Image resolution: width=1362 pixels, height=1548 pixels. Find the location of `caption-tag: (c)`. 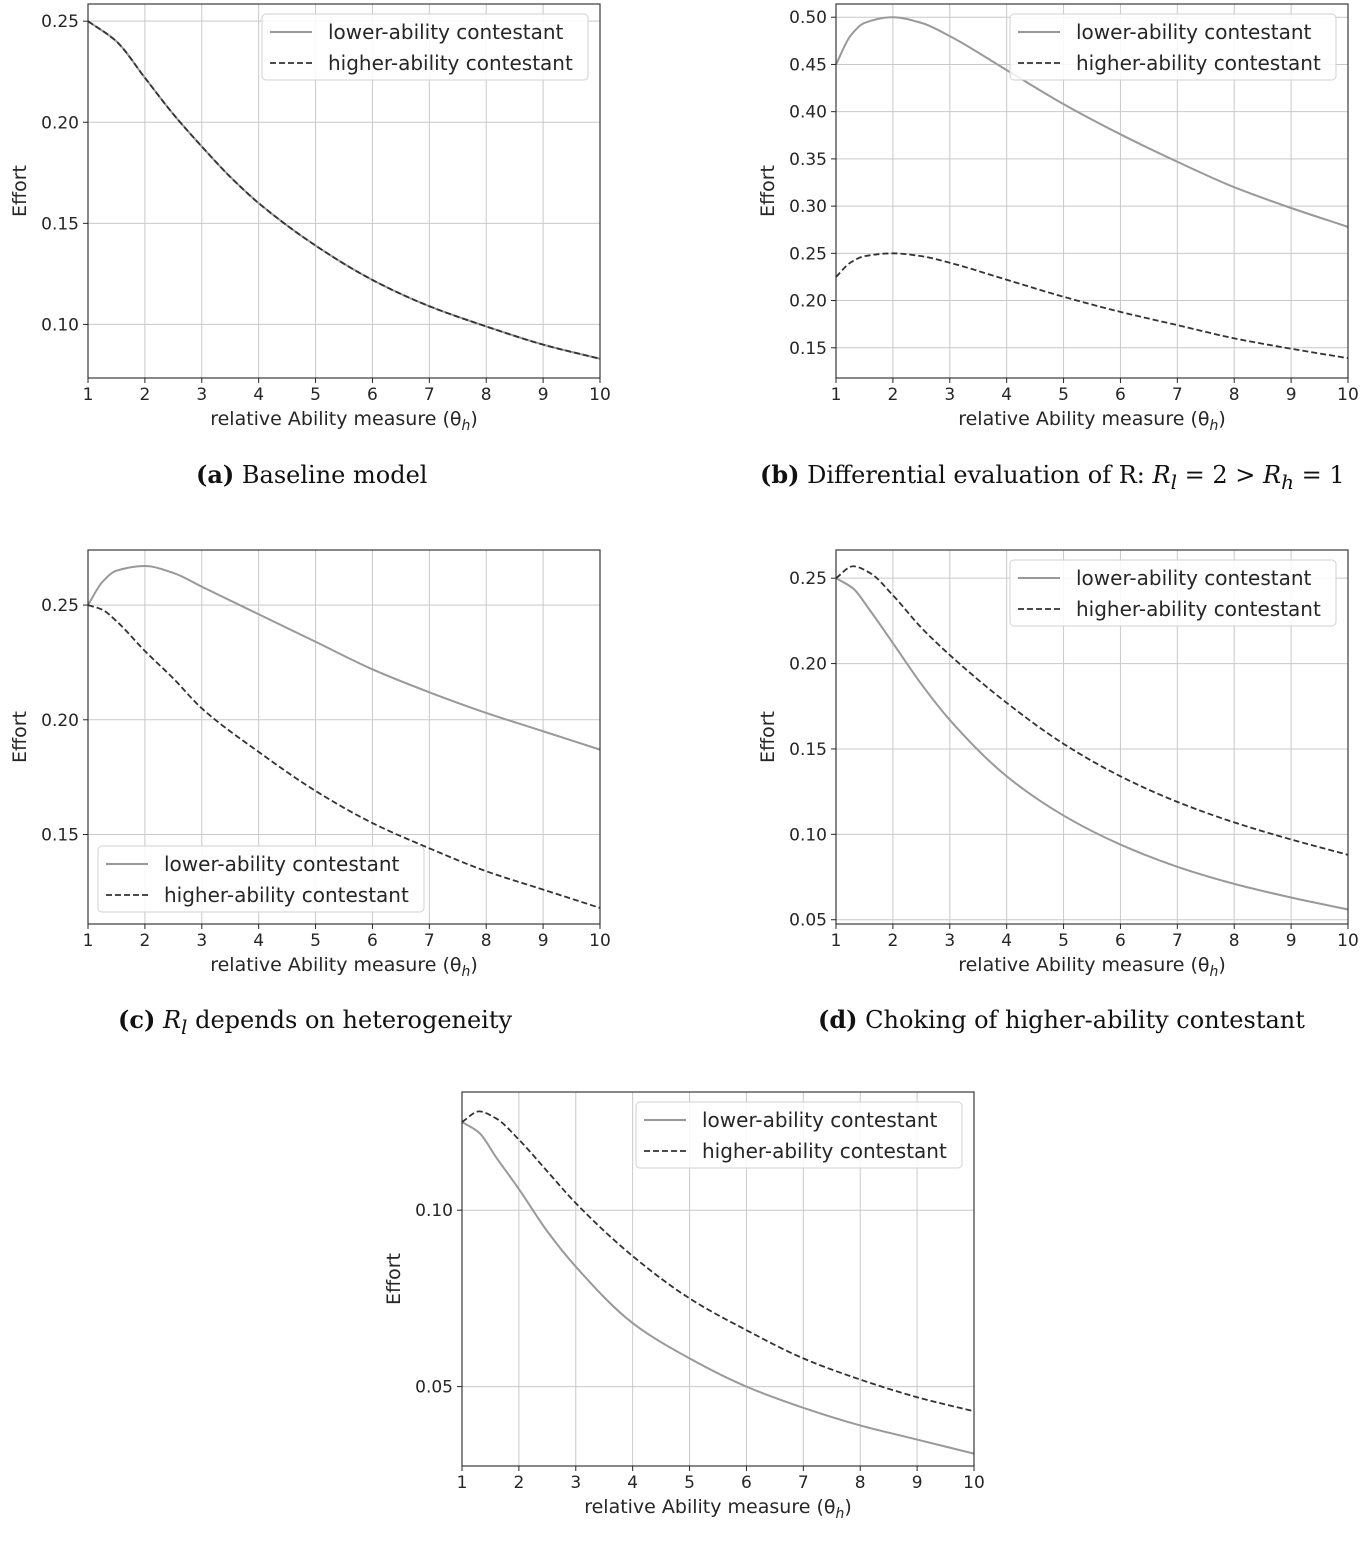

caption-tag: (c) is located at coordinates (137, 1019).